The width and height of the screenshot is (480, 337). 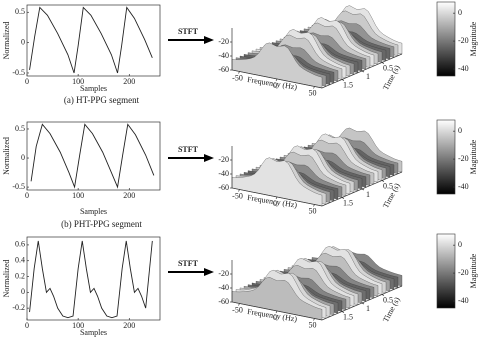 I want to click on caption: (b) PHT-PPG segment, so click(x=101, y=224).